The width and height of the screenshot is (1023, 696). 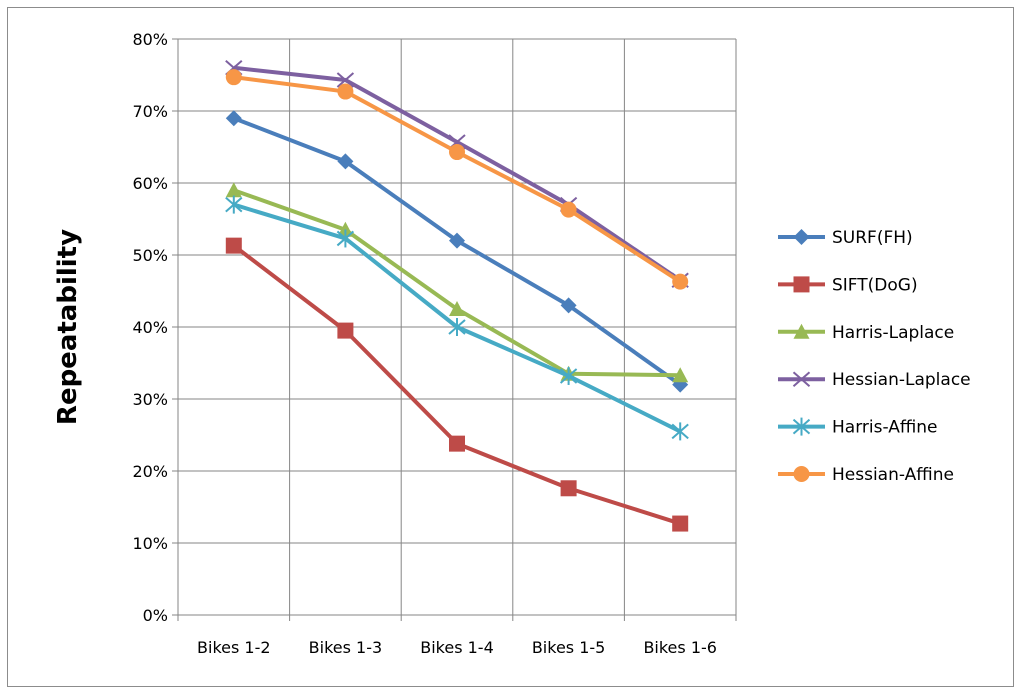 What do you see at coordinates (872, 238) in the screenshot?
I see `legend-label: SURF(FH)` at bounding box center [872, 238].